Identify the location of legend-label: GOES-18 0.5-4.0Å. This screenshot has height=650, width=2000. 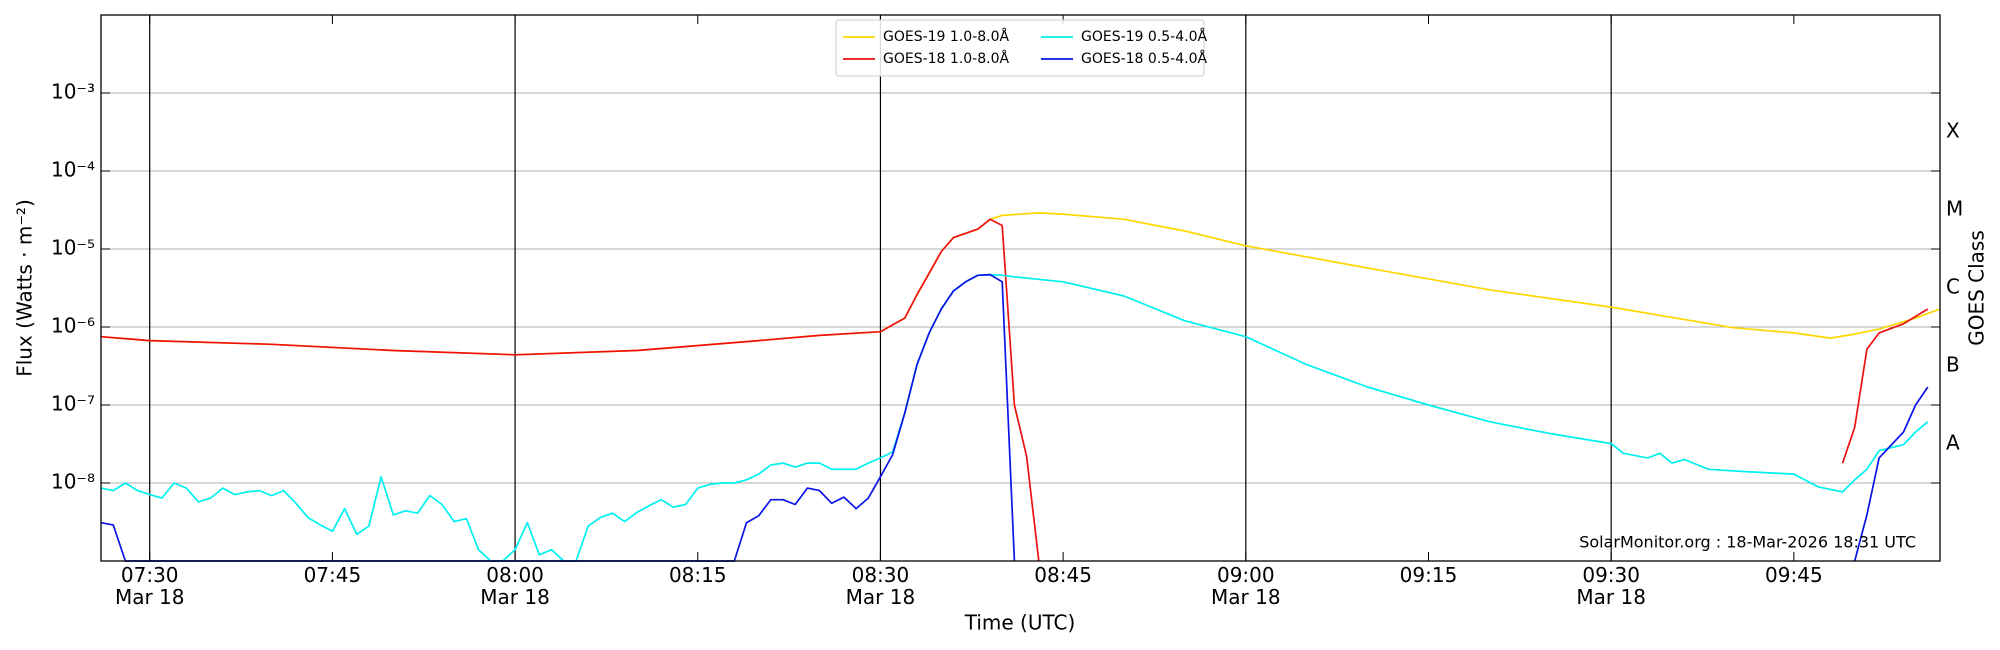
(1144, 58).